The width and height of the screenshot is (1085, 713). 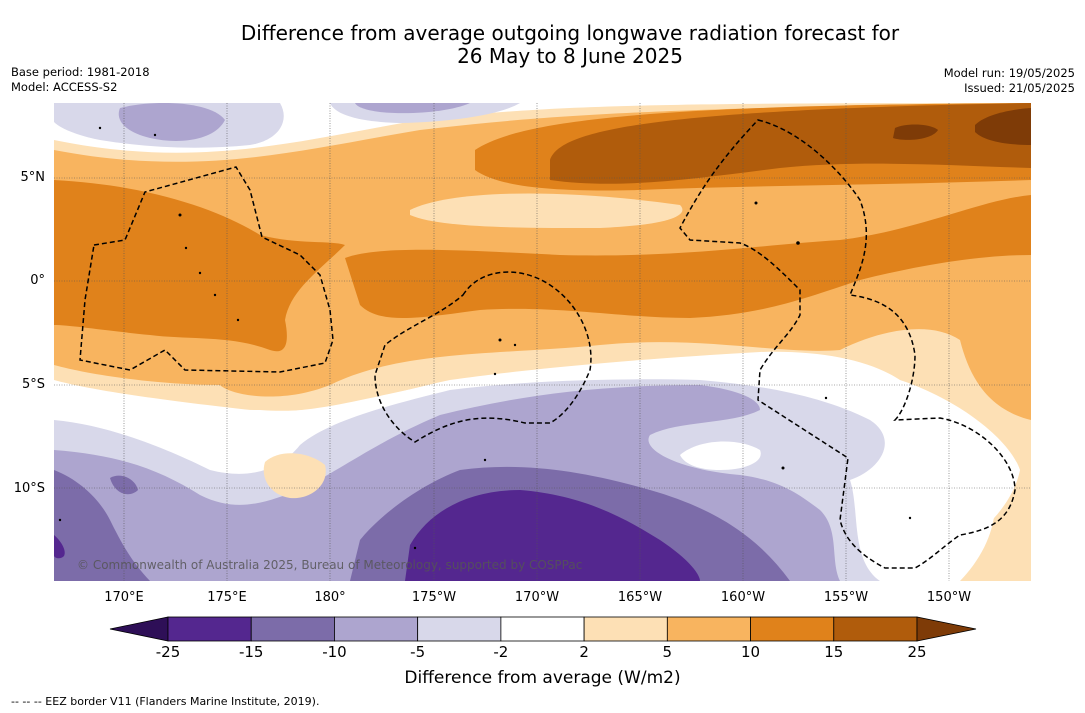 I want to click on lat-label-10s: 10°S, so click(x=29, y=488).